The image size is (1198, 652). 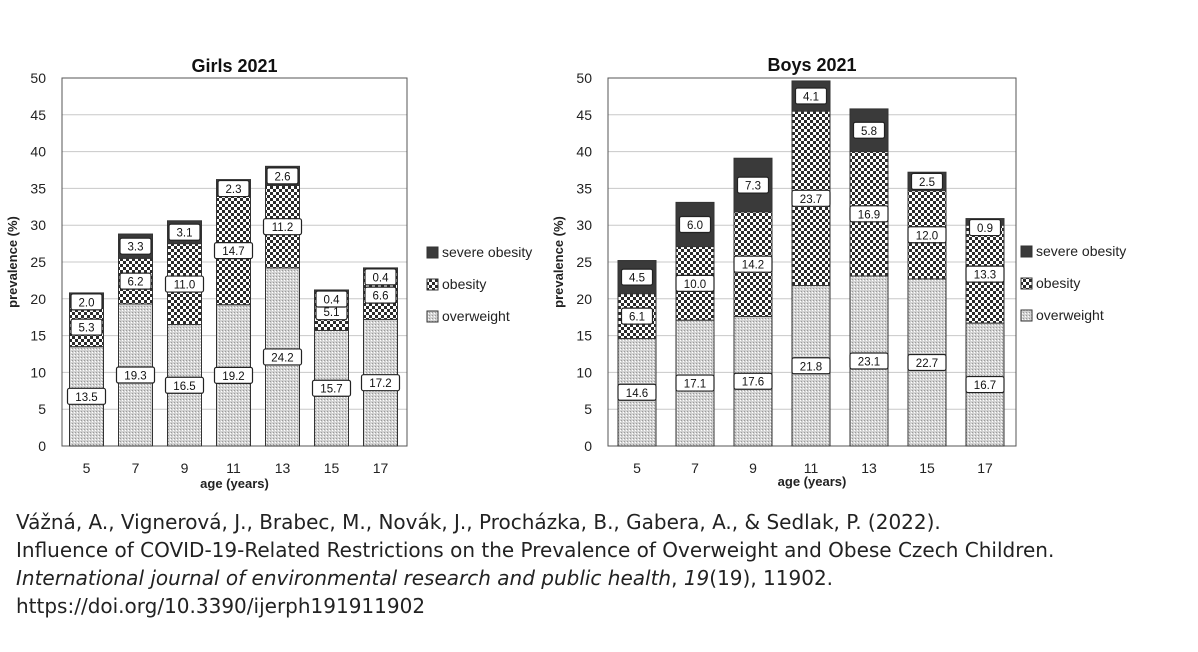 What do you see at coordinates (753, 468) in the screenshot?
I see `boys-x-tick-label: 9` at bounding box center [753, 468].